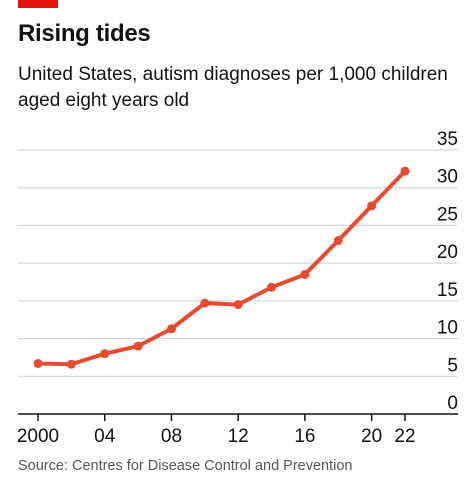 The height and width of the screenshot is (488, 474). I want to click on x-tick-label-2008: 08, so click(171, 436).